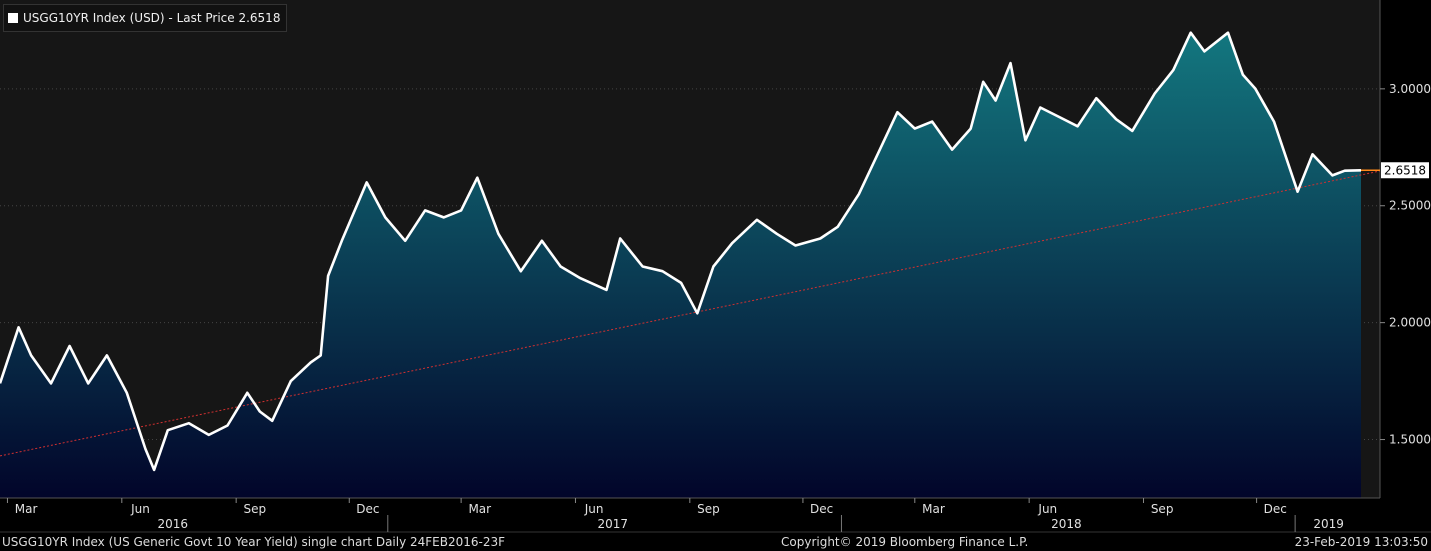  Describe the element at coordinates (1410, 440) in the screenshot. I see `y-tick-label: 1.5000` at that location.